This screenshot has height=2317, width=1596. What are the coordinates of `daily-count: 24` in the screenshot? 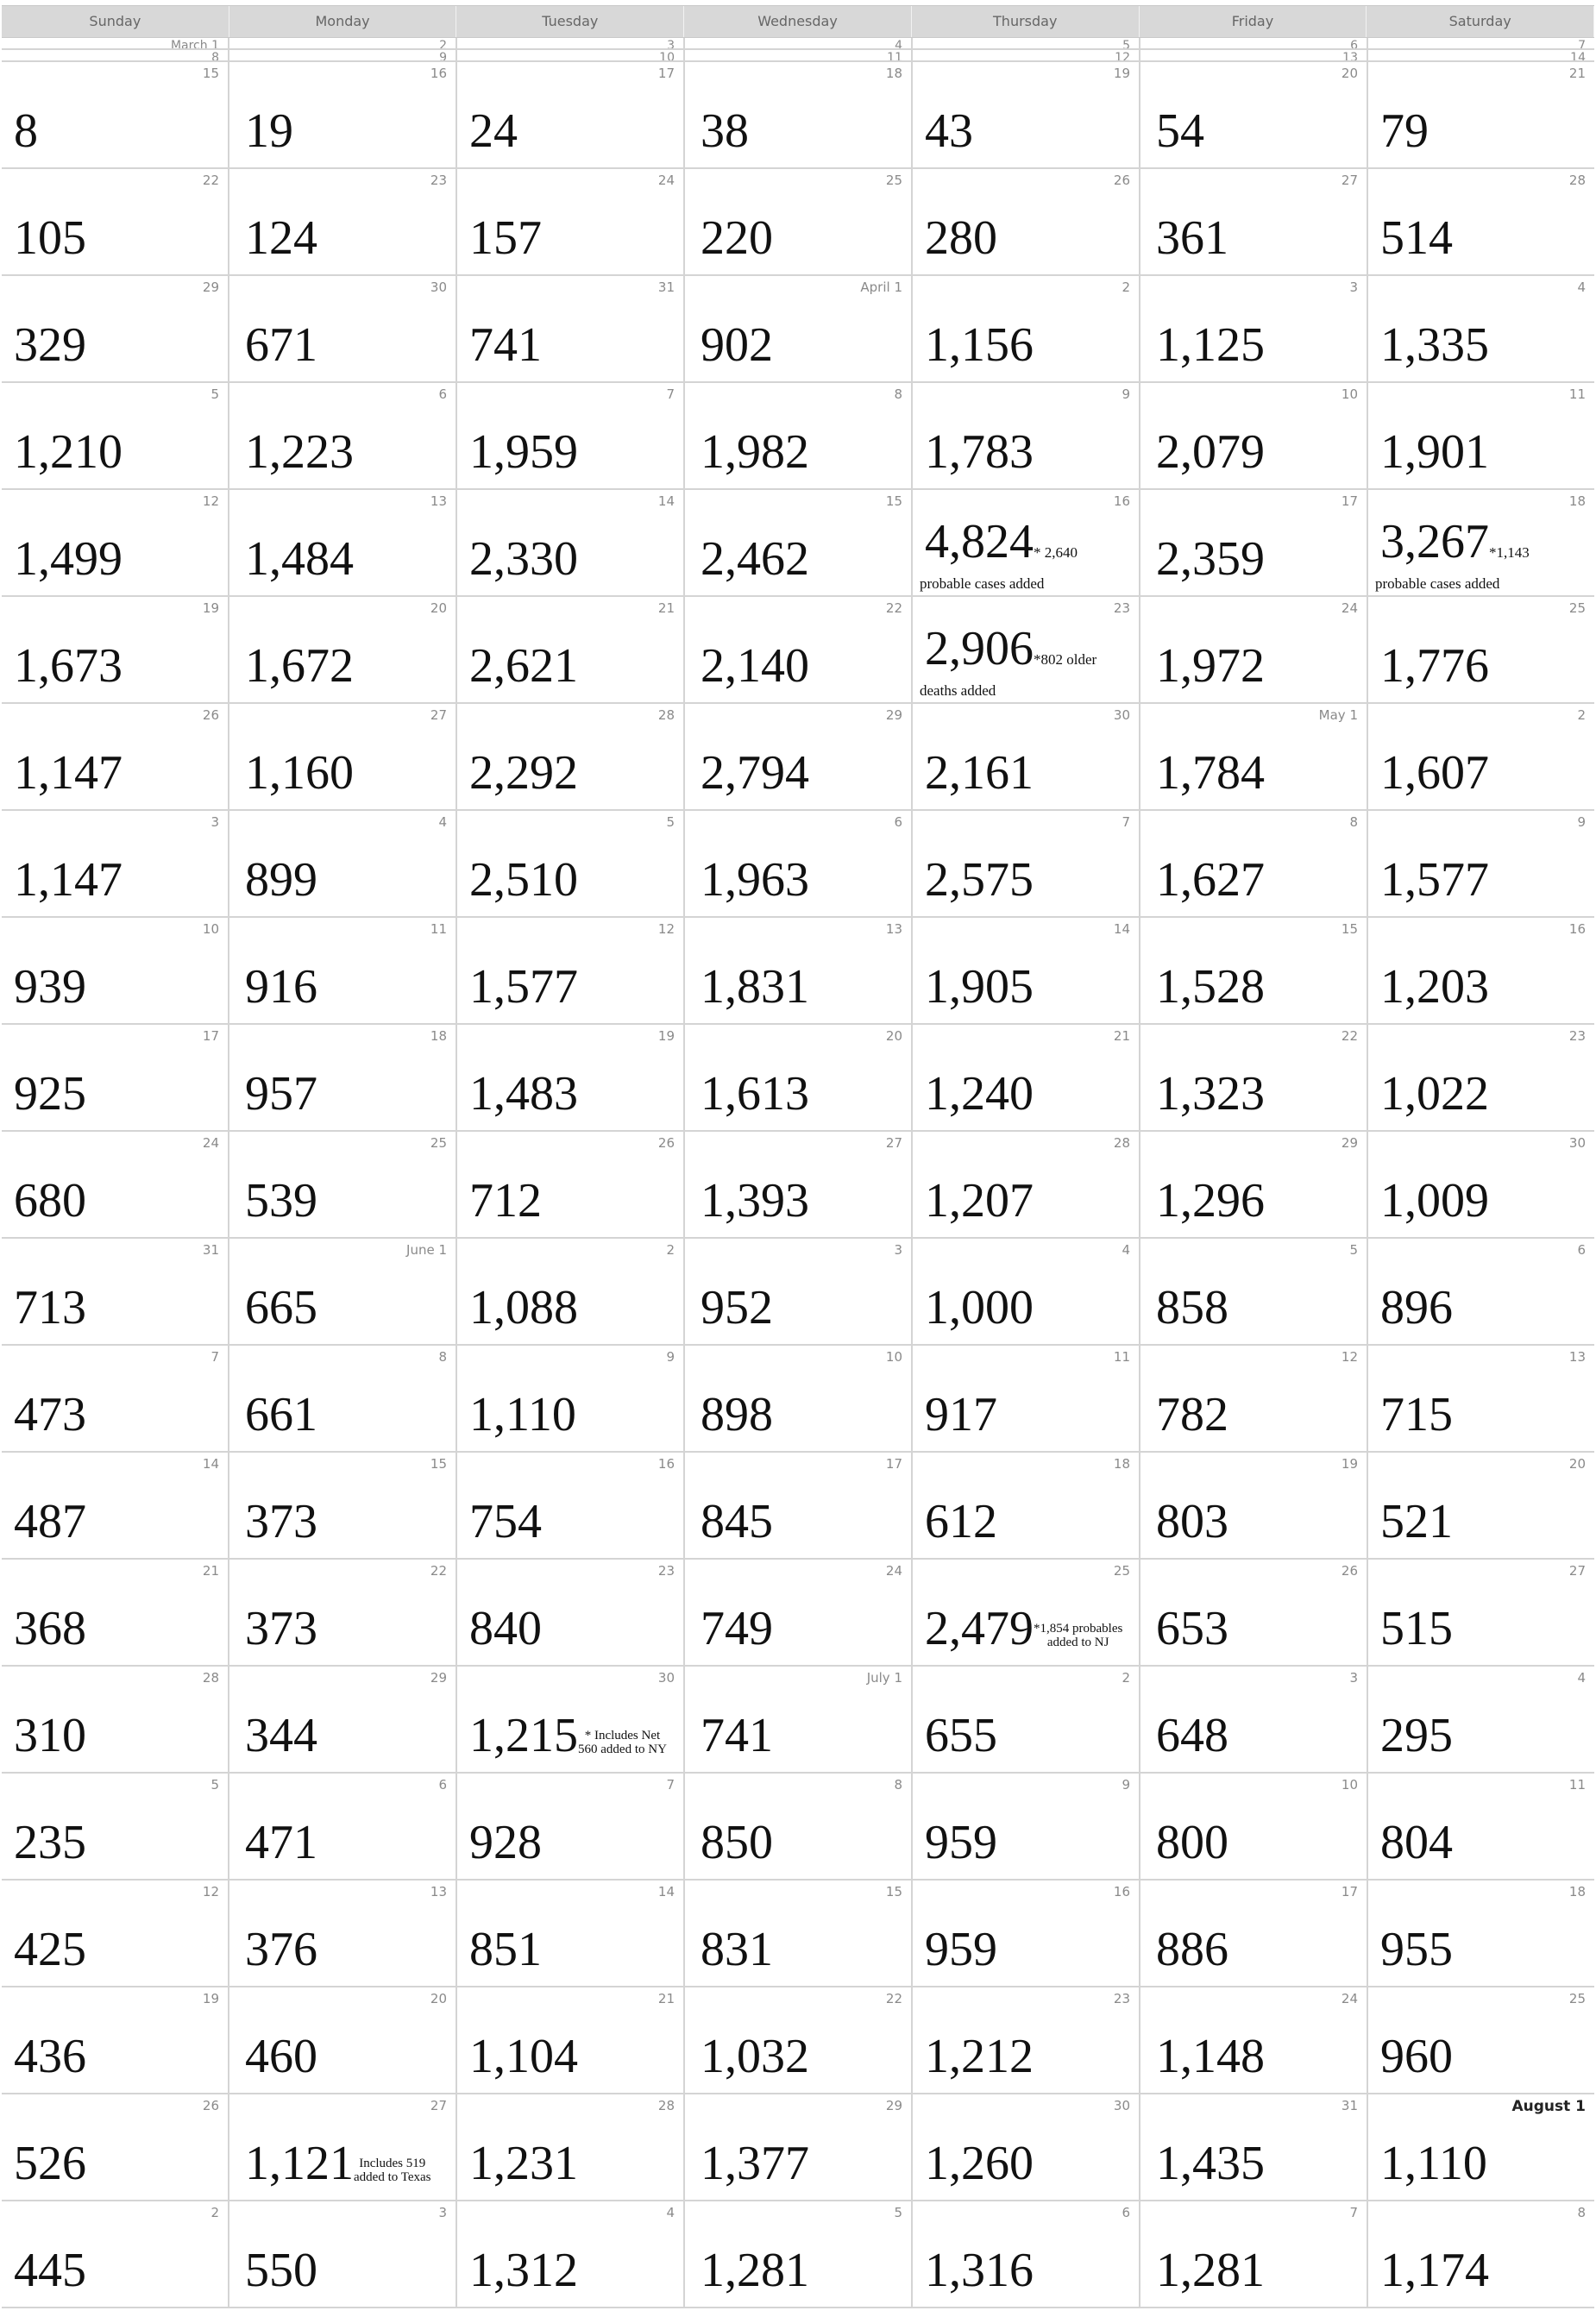 It's located at (493, 131).